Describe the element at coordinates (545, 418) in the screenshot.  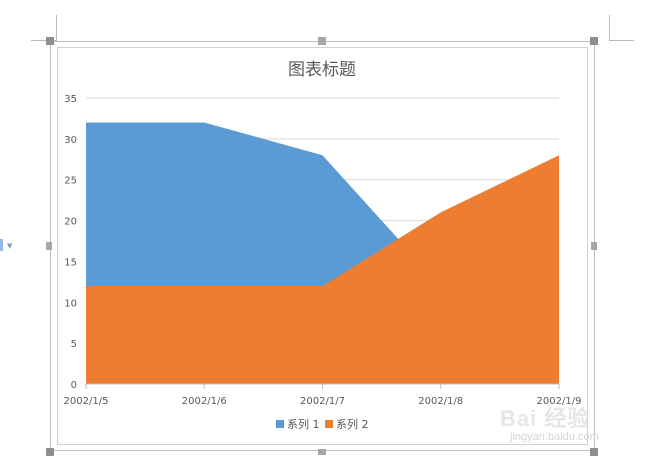
I see `watermark-logo-text: Bai 经验` at that location.